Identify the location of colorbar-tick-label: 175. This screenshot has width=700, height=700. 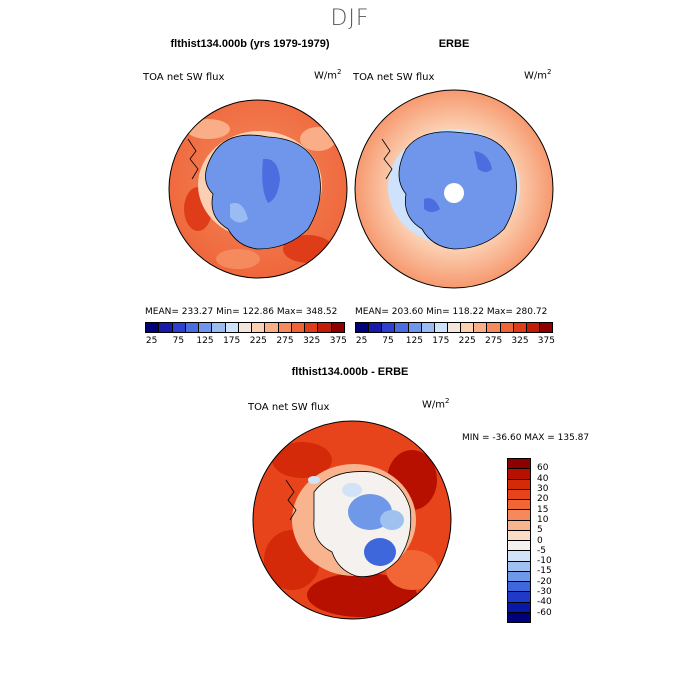
(441, 341).